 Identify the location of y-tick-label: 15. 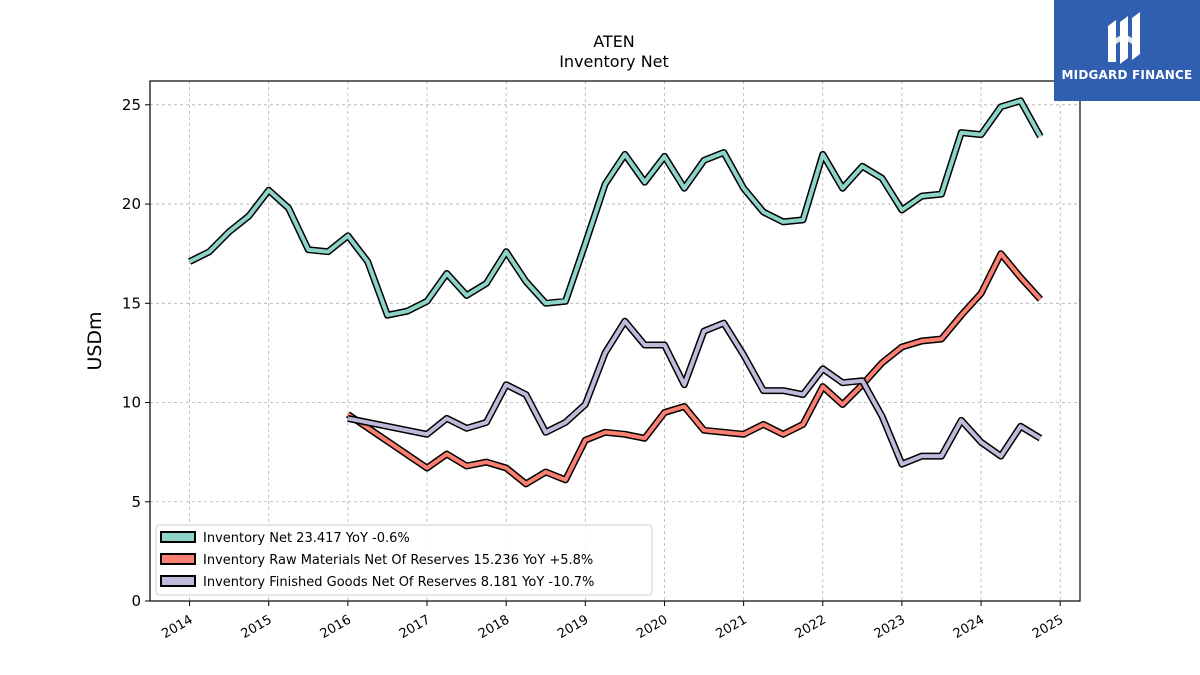
(131, 303).